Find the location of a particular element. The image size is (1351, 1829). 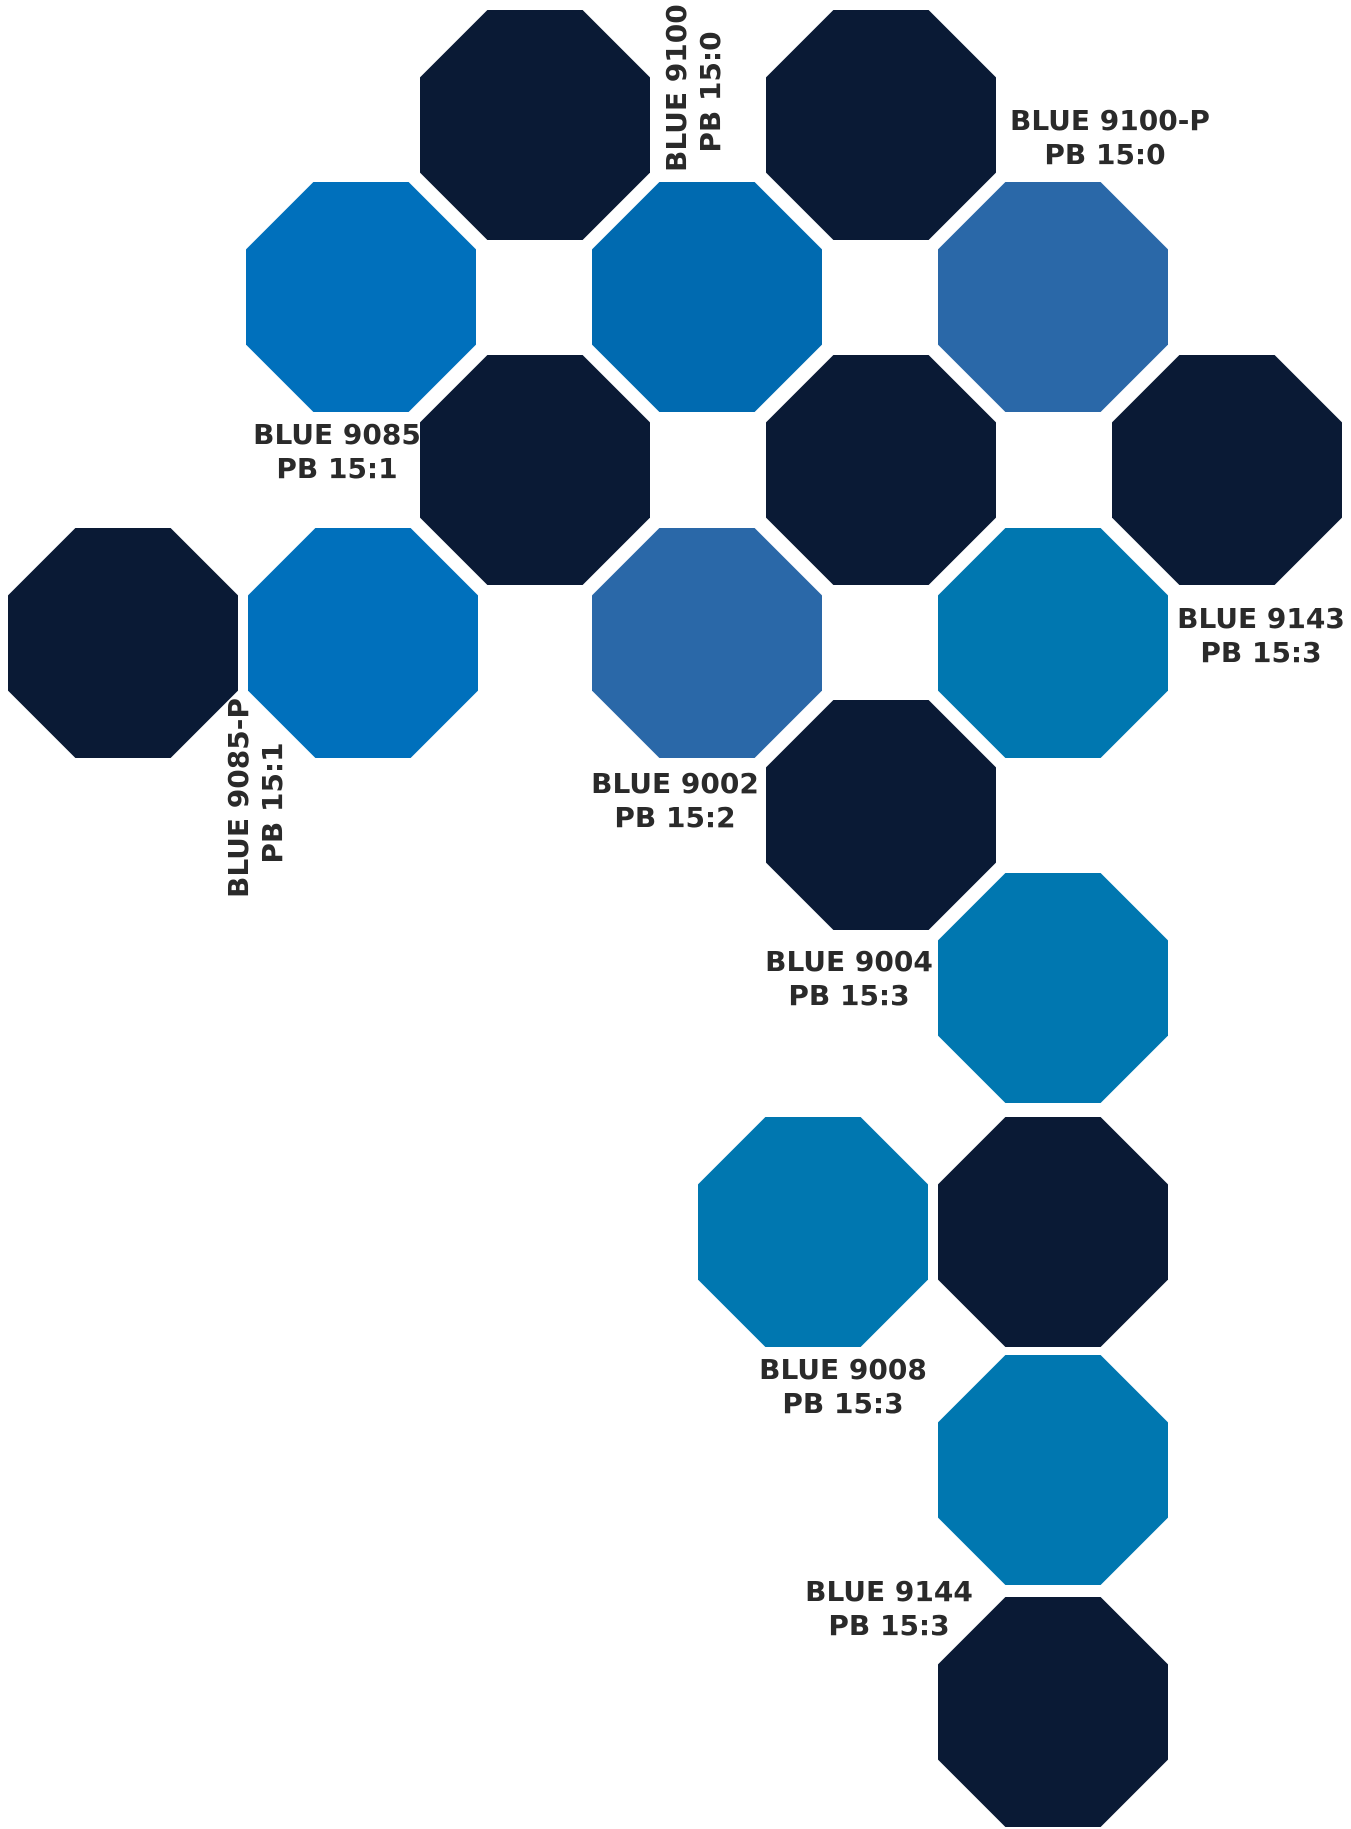

label-name: BLUE 9085-P is located at coordinates (238, 798).